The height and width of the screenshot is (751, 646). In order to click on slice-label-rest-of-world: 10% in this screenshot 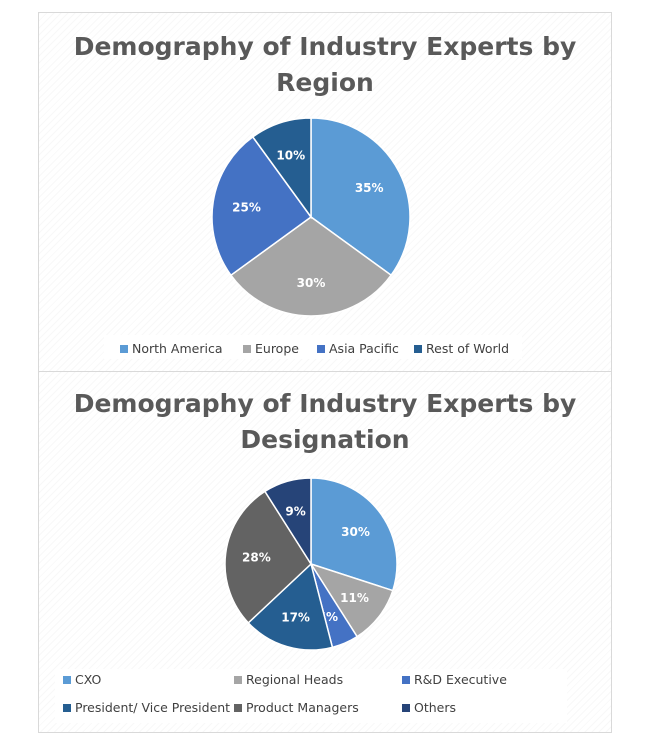, I will do `click(290, 155)`.